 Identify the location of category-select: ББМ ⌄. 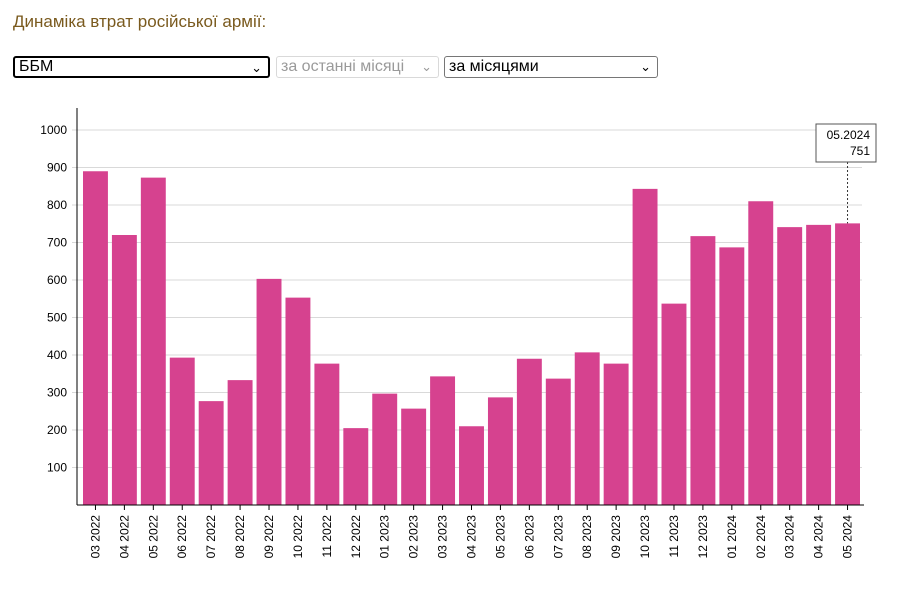
(141, 67).